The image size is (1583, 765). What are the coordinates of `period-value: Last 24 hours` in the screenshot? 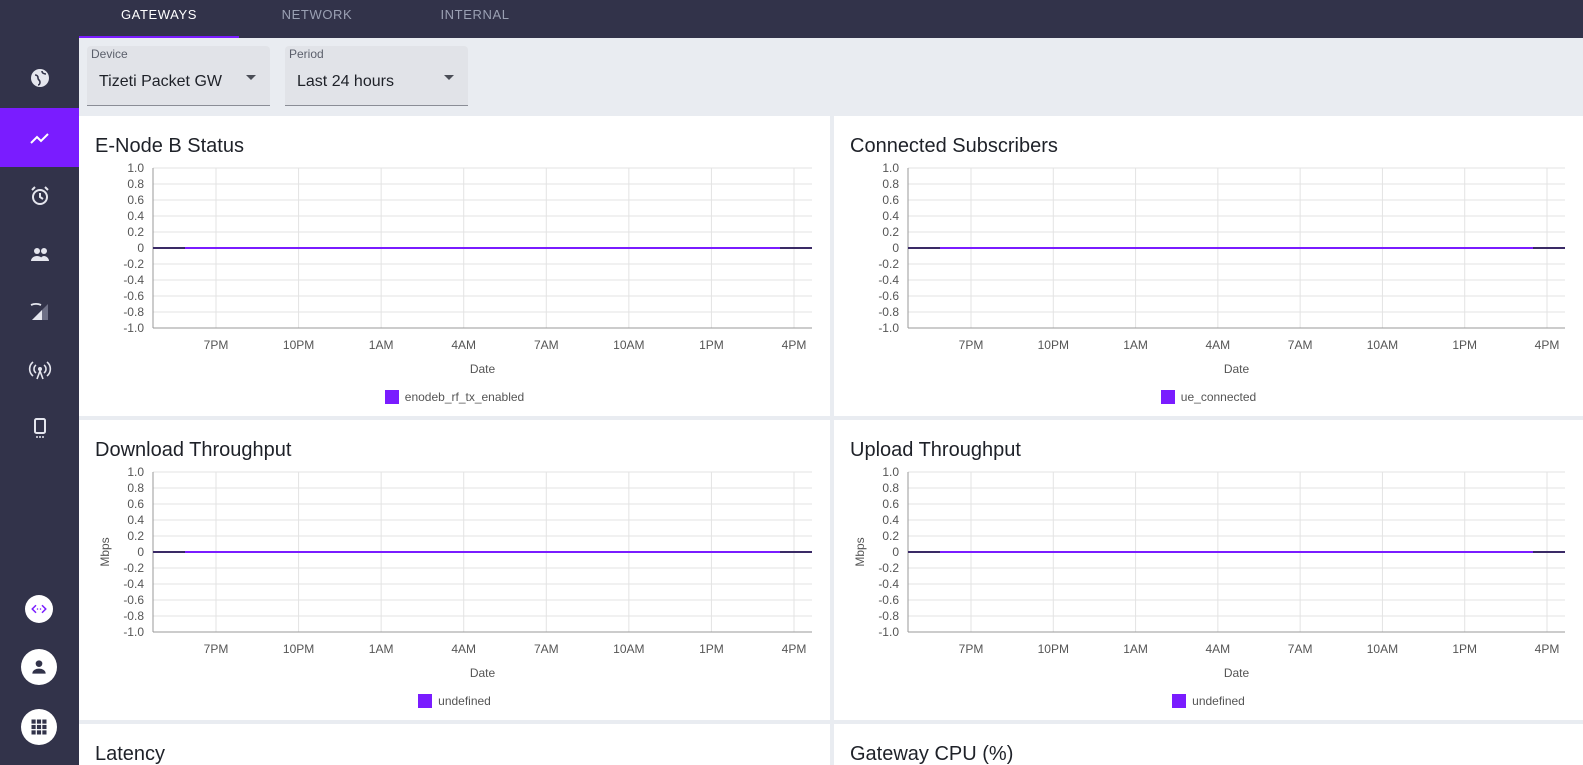 It's located at (345, 81).